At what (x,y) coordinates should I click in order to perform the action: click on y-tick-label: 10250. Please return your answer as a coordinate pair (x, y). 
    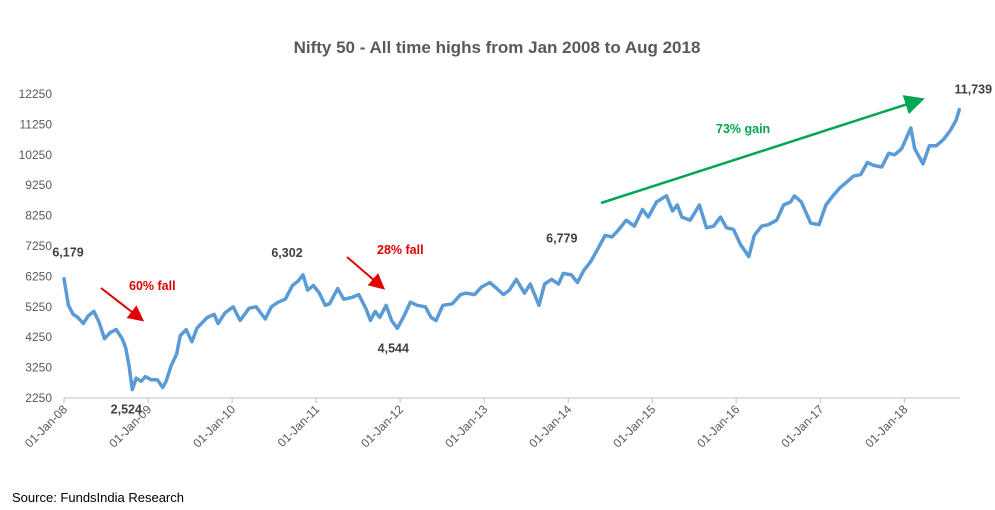
    Looking at the image, I should click on (36, 155).